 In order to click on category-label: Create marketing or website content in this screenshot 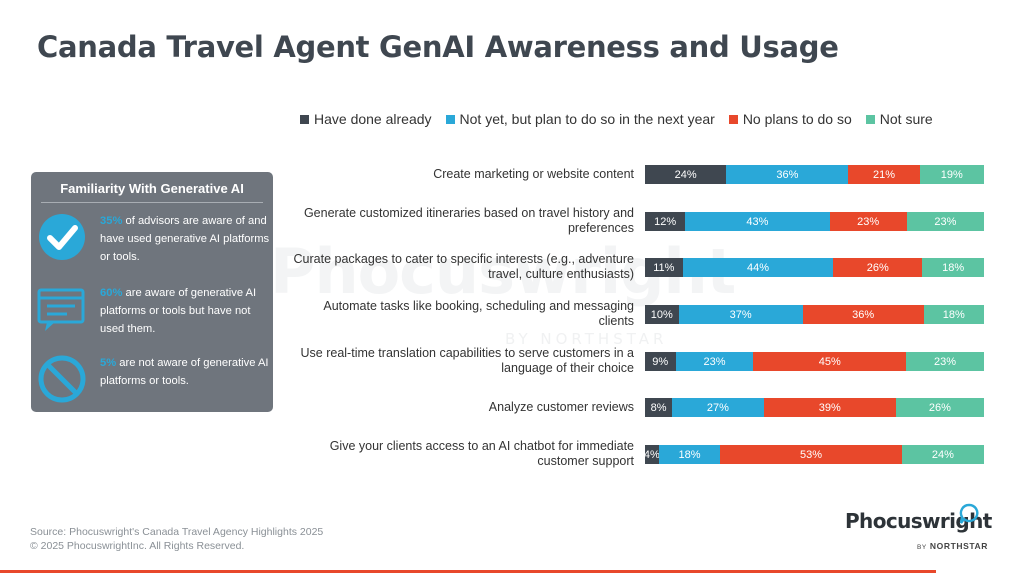, I will do `click(533, 173)`.